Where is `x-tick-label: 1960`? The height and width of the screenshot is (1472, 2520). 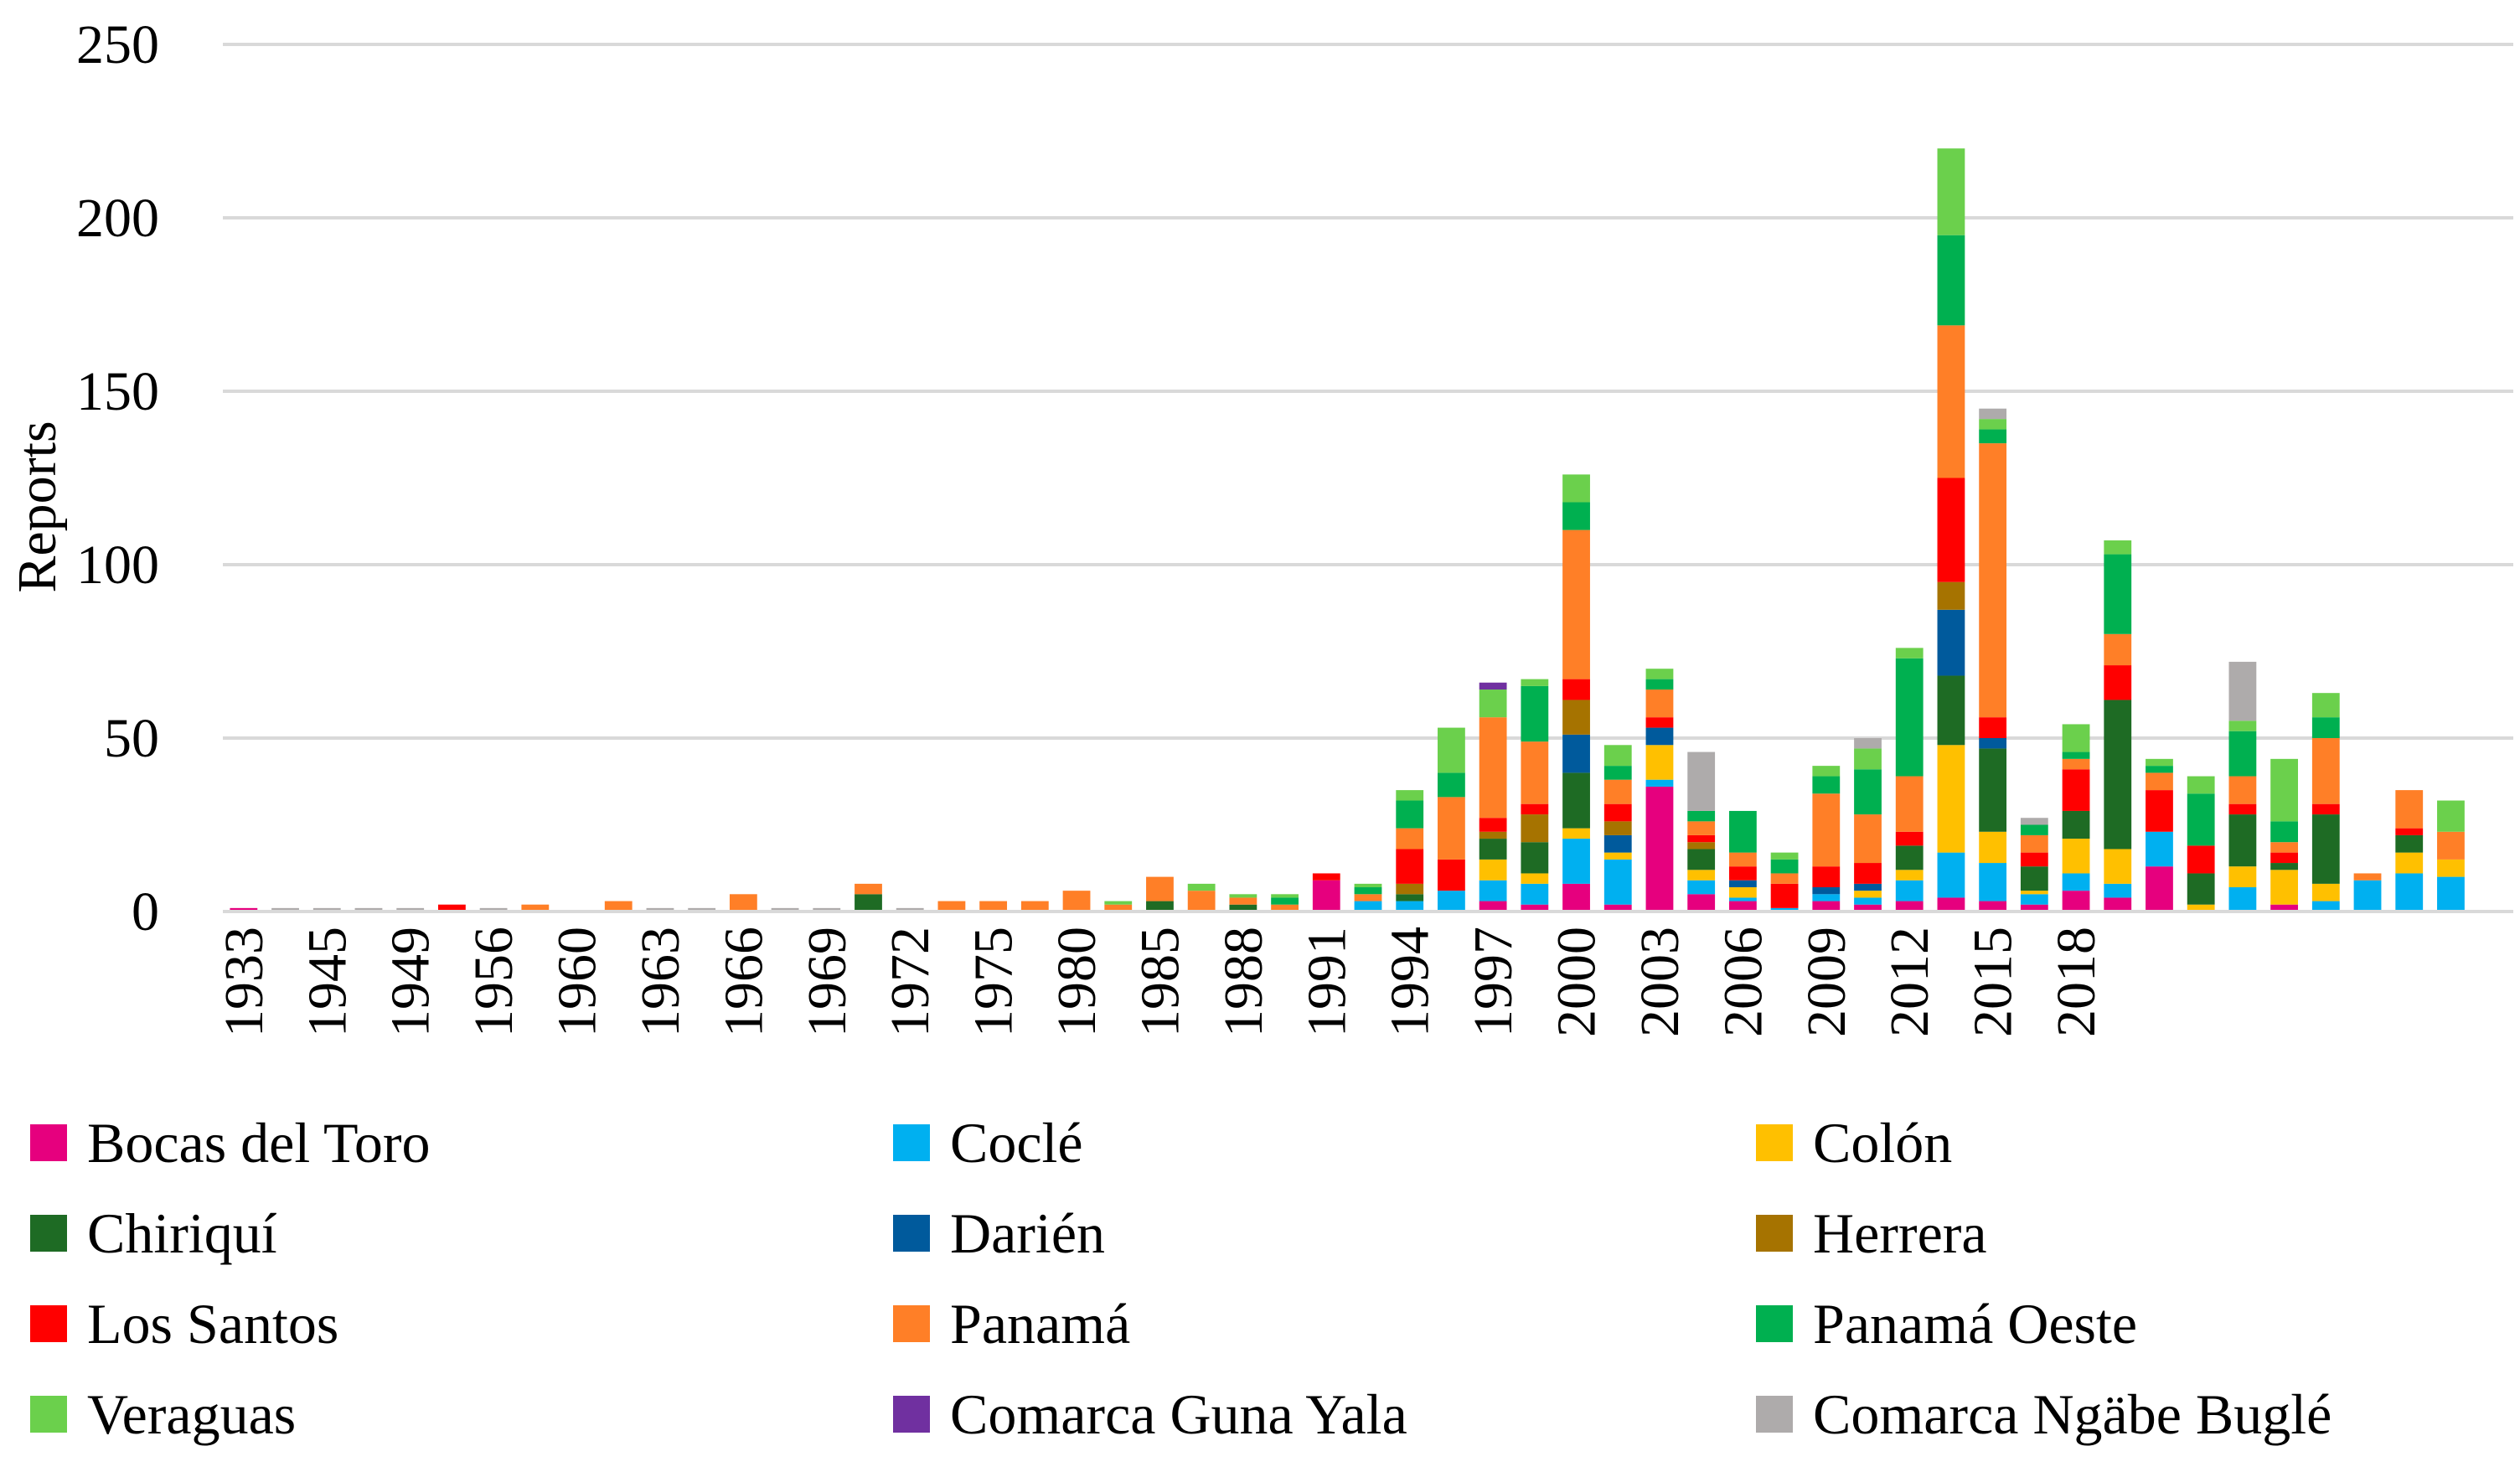 x-tick-label: 1960 is located at coordinates (577, 982).